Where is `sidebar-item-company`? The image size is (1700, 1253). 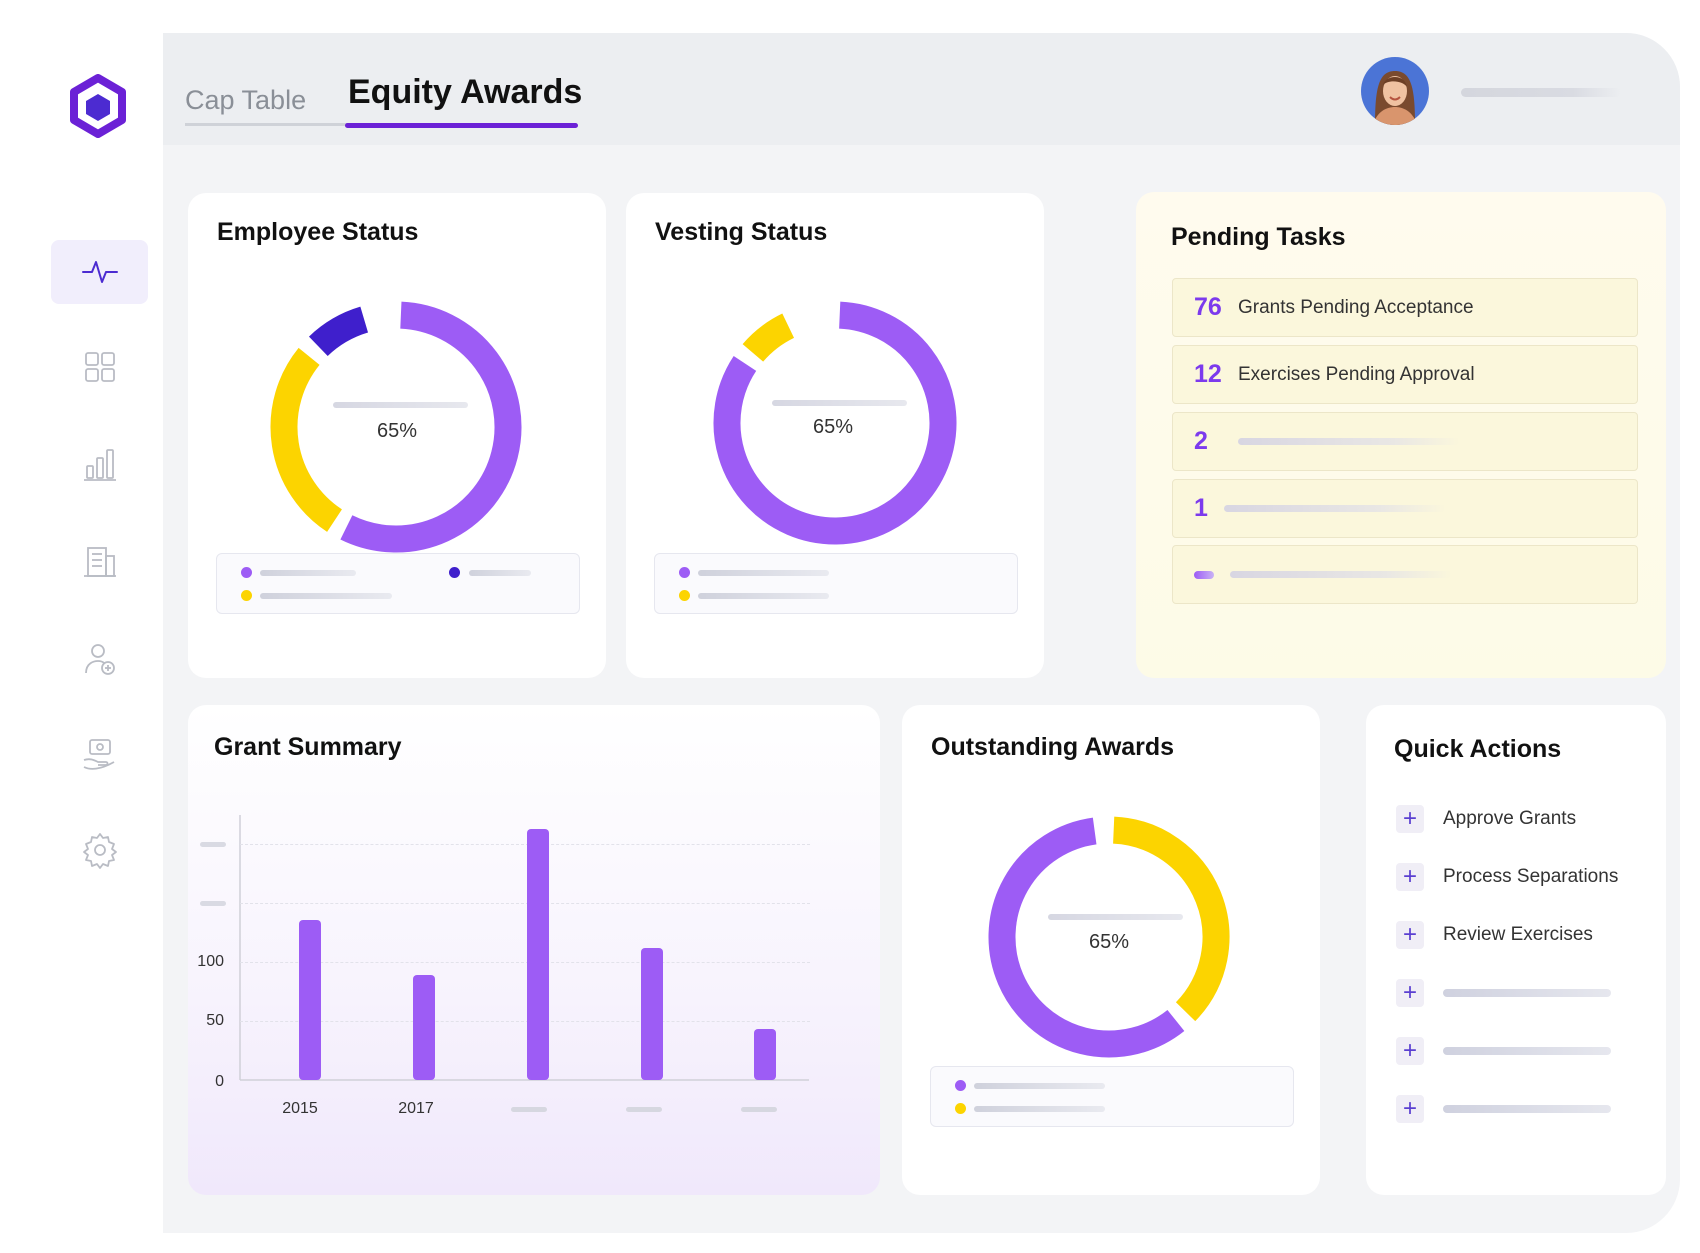
sidebar-item-company is located at coordinates (99, 562).